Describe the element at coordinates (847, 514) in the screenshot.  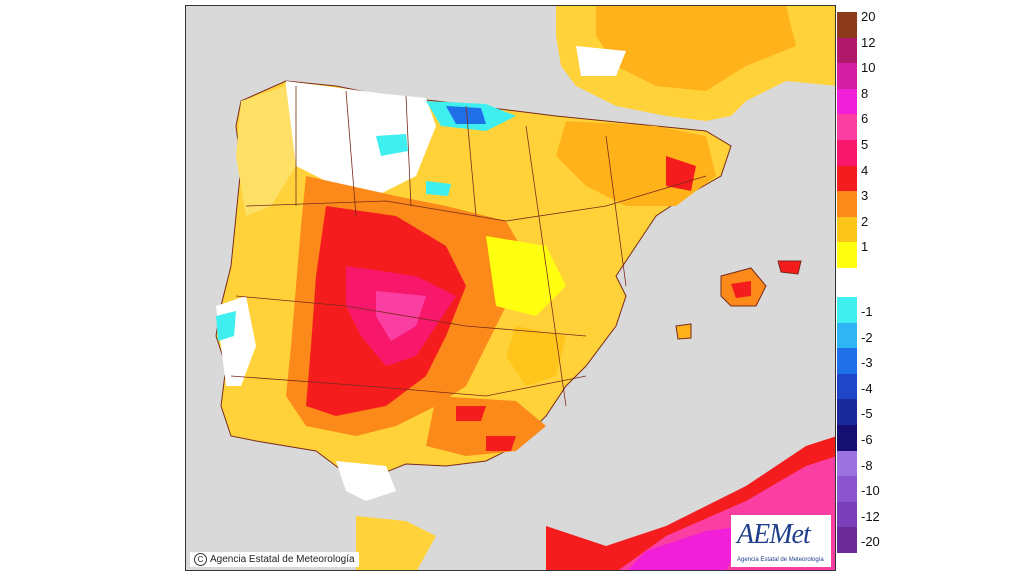
I see `legend-swatch--12` at that location.